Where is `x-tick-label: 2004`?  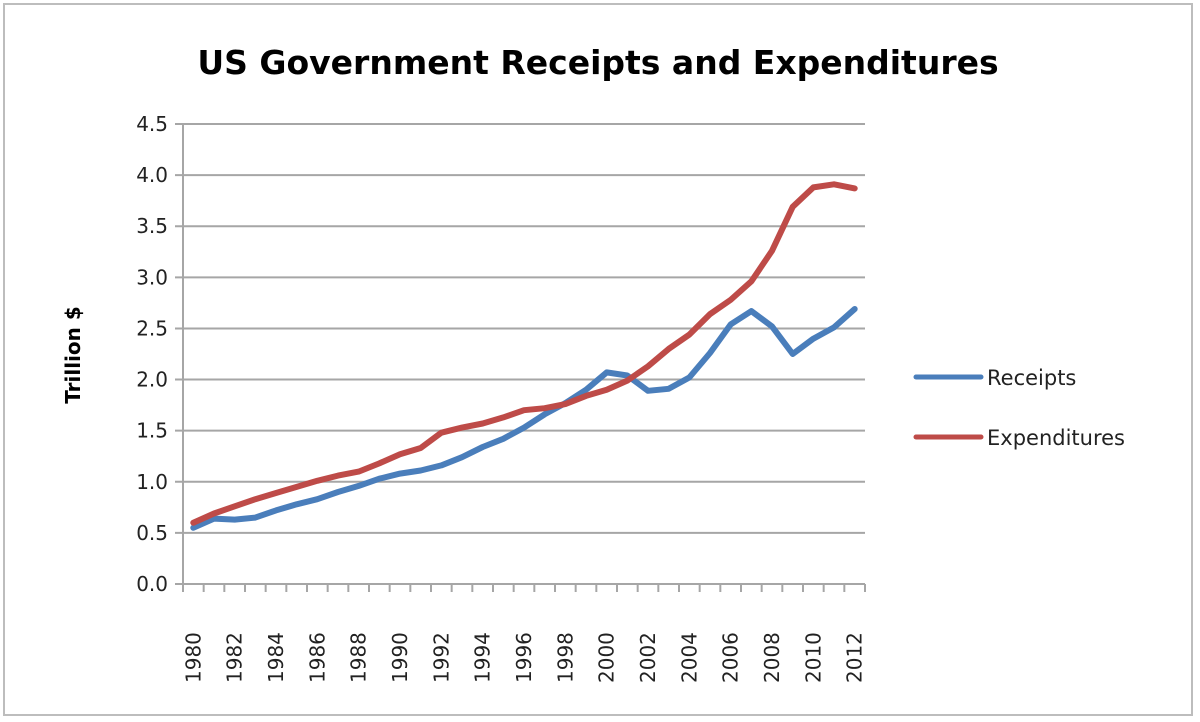 x-tick-label: 2004 is located at coordinates (689, 657).